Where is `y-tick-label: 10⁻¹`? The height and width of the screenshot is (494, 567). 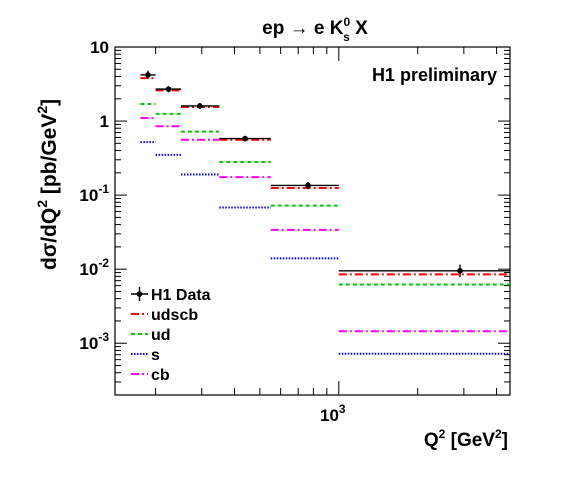 y-tick-label: 10⁻¹ is located at coordinates (94, 193).